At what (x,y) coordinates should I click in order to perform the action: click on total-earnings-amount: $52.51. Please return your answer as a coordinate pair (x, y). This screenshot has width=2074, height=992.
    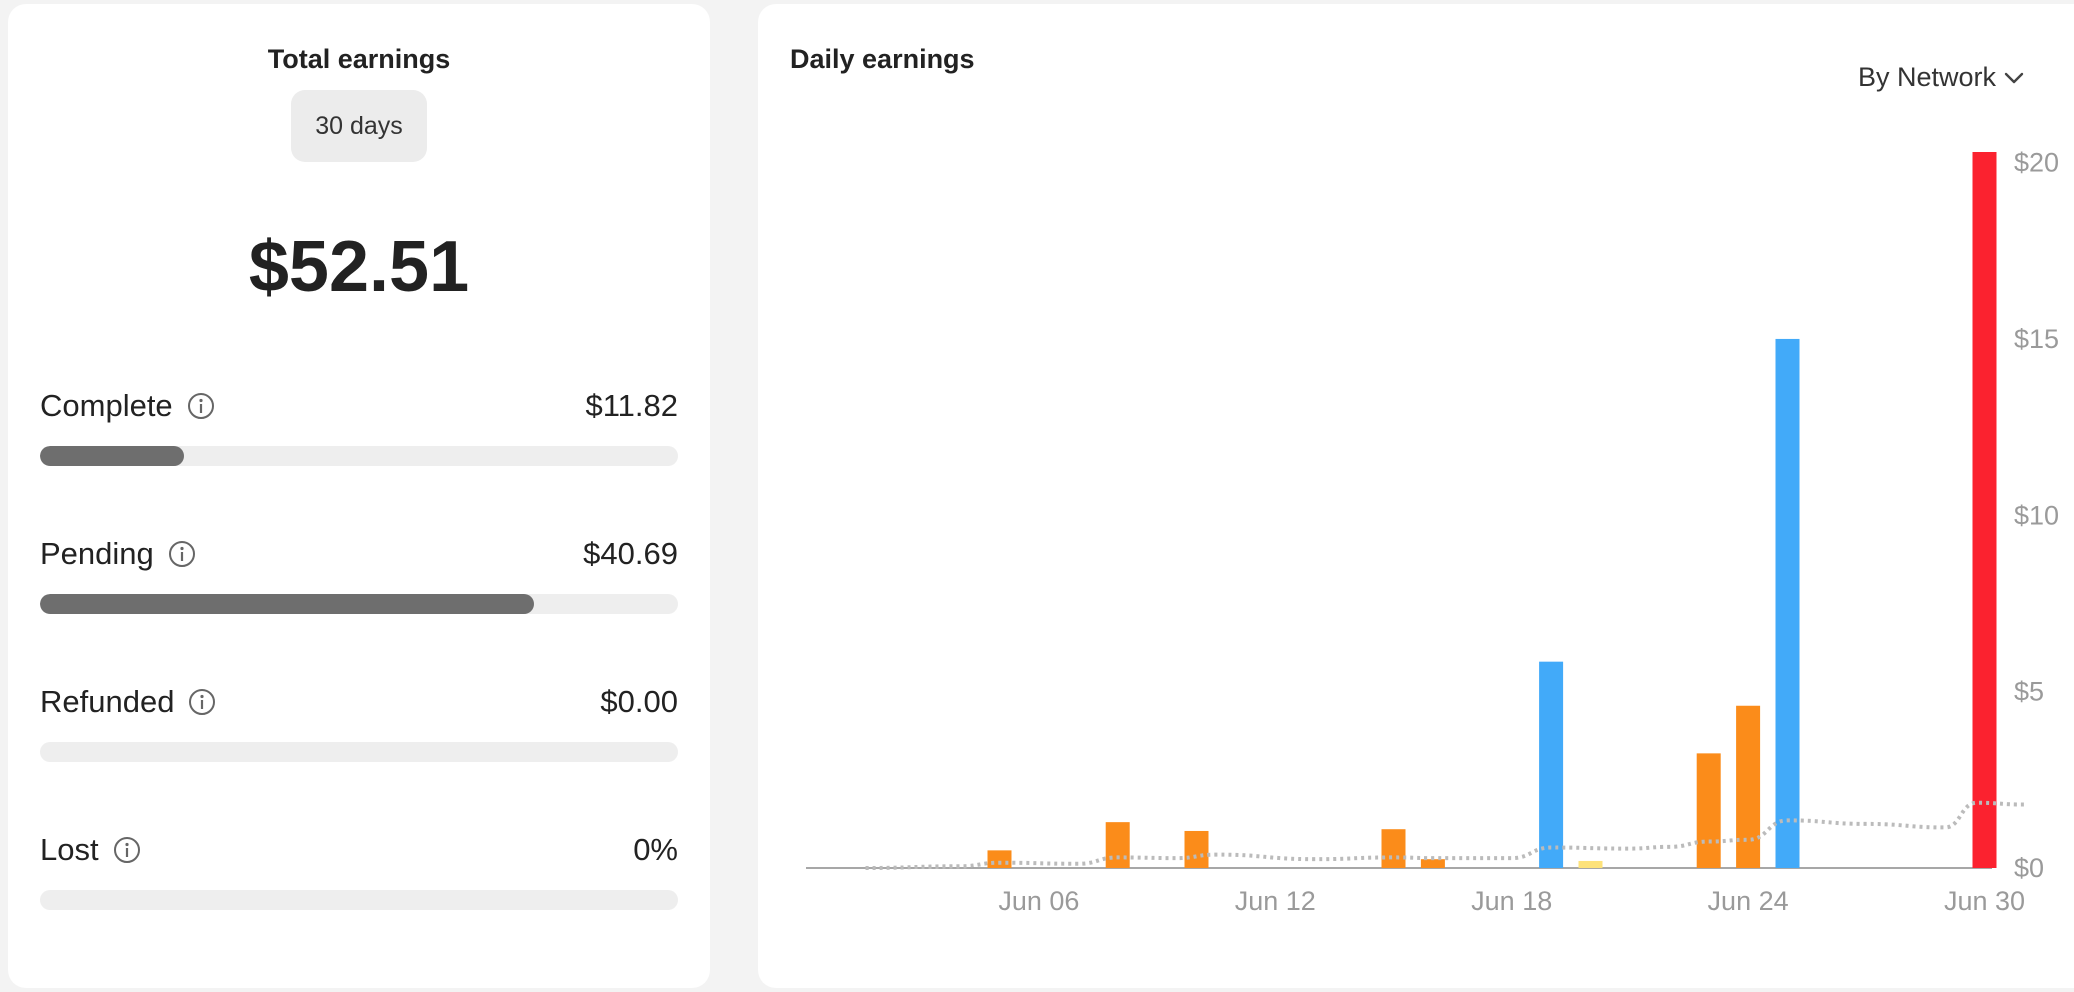
    Looking at the image, I should click on (359, 267).